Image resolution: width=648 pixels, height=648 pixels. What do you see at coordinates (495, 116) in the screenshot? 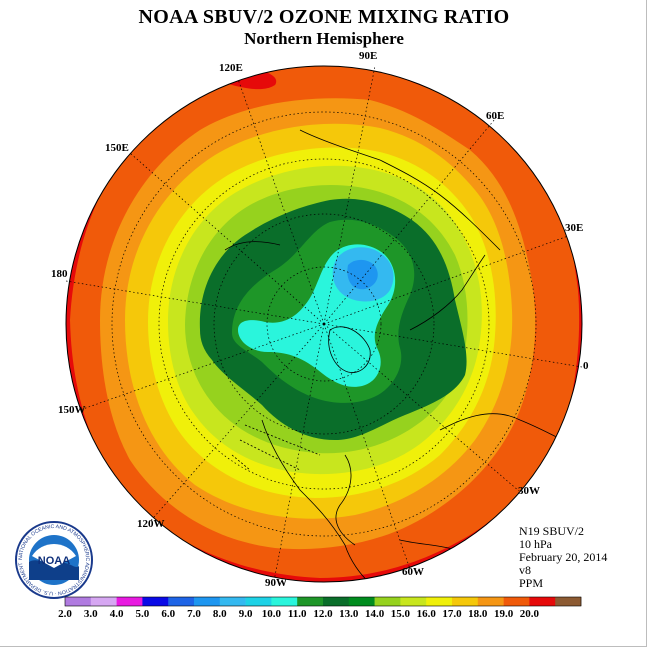
I see `lon-label-60e: 60E` at bounding box center [495, 116].